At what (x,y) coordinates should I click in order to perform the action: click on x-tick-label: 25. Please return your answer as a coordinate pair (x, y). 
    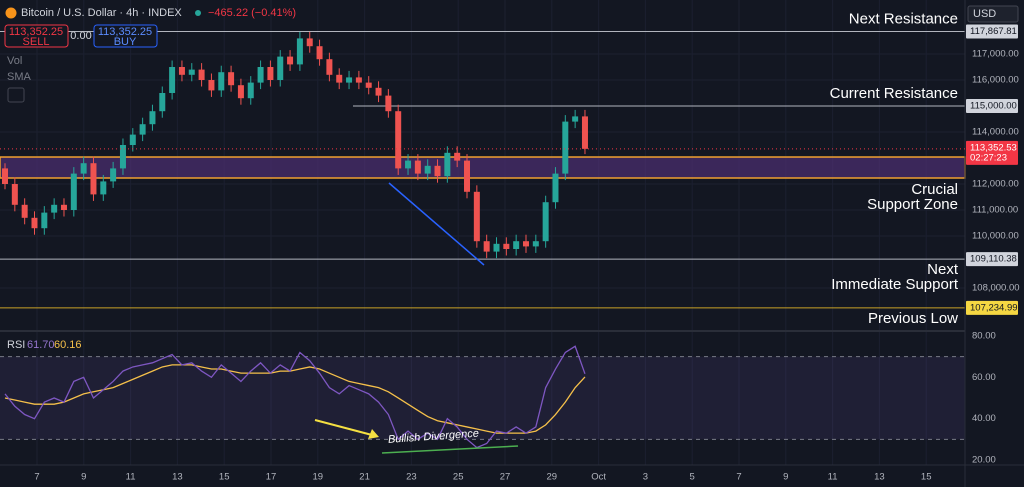
    Looking at the image, I should click on (458, 477).